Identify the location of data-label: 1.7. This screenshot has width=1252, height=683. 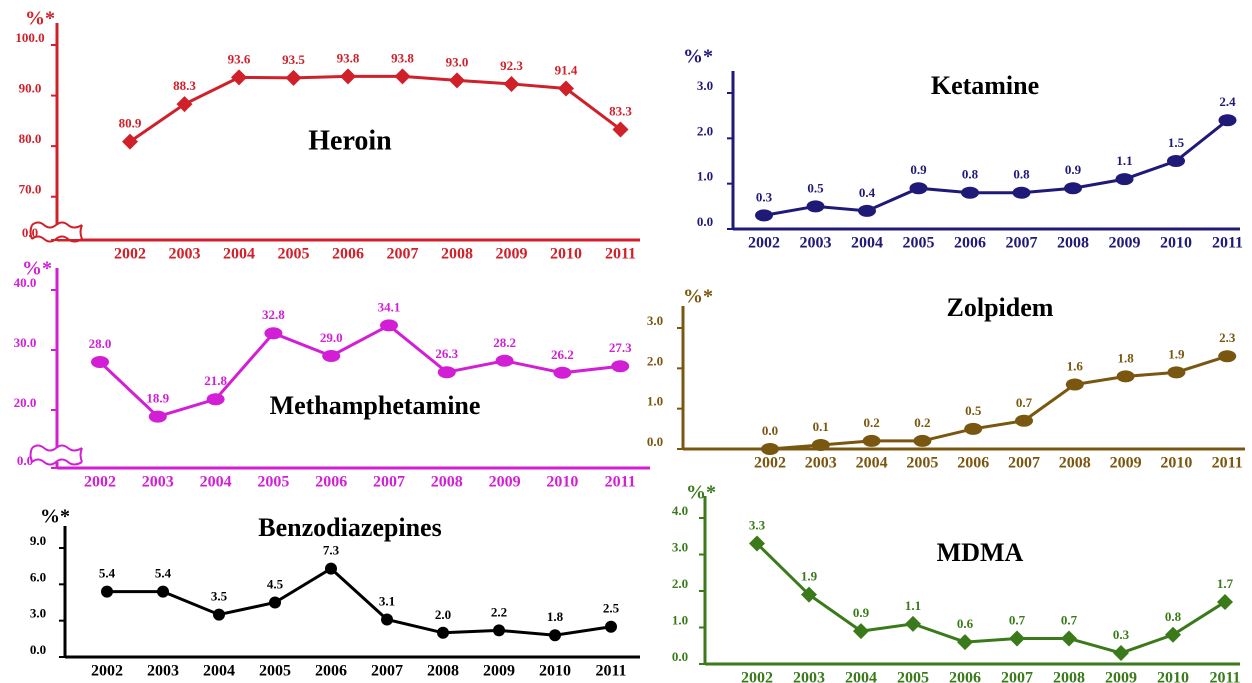
(1225, 583).